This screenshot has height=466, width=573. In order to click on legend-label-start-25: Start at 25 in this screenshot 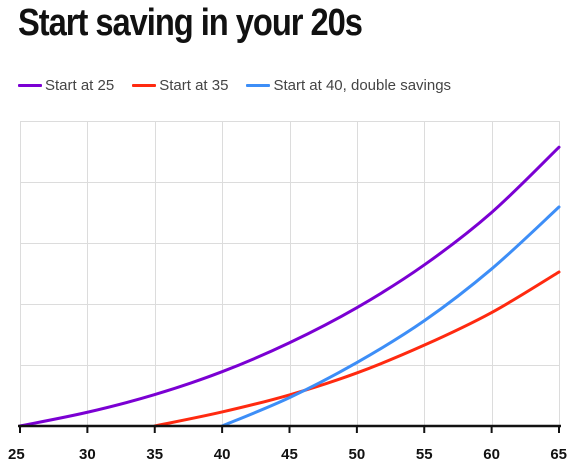, I will do `click(80, 85)`.